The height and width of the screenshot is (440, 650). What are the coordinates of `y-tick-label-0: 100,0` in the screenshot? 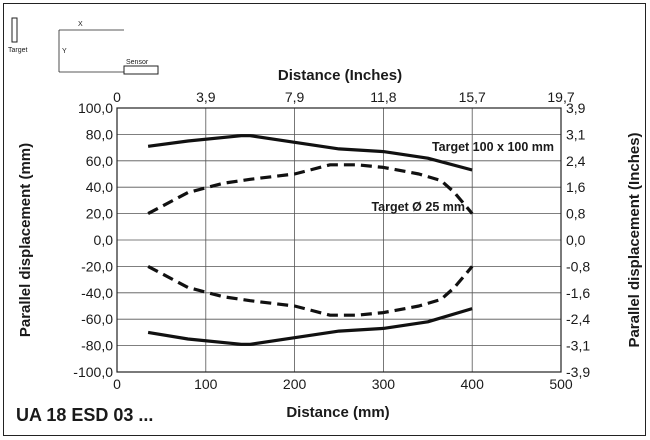 It's located at (95, 108).